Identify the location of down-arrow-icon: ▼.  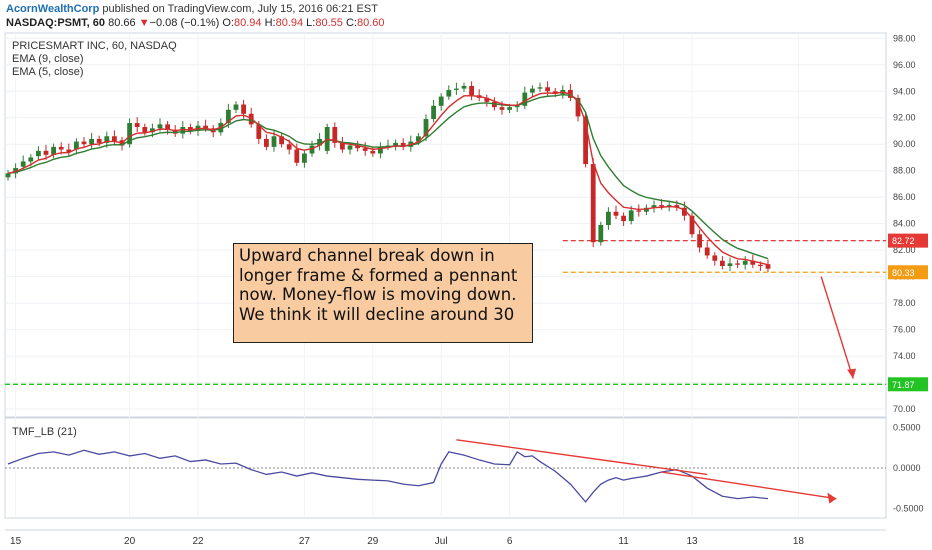
(144, 23).